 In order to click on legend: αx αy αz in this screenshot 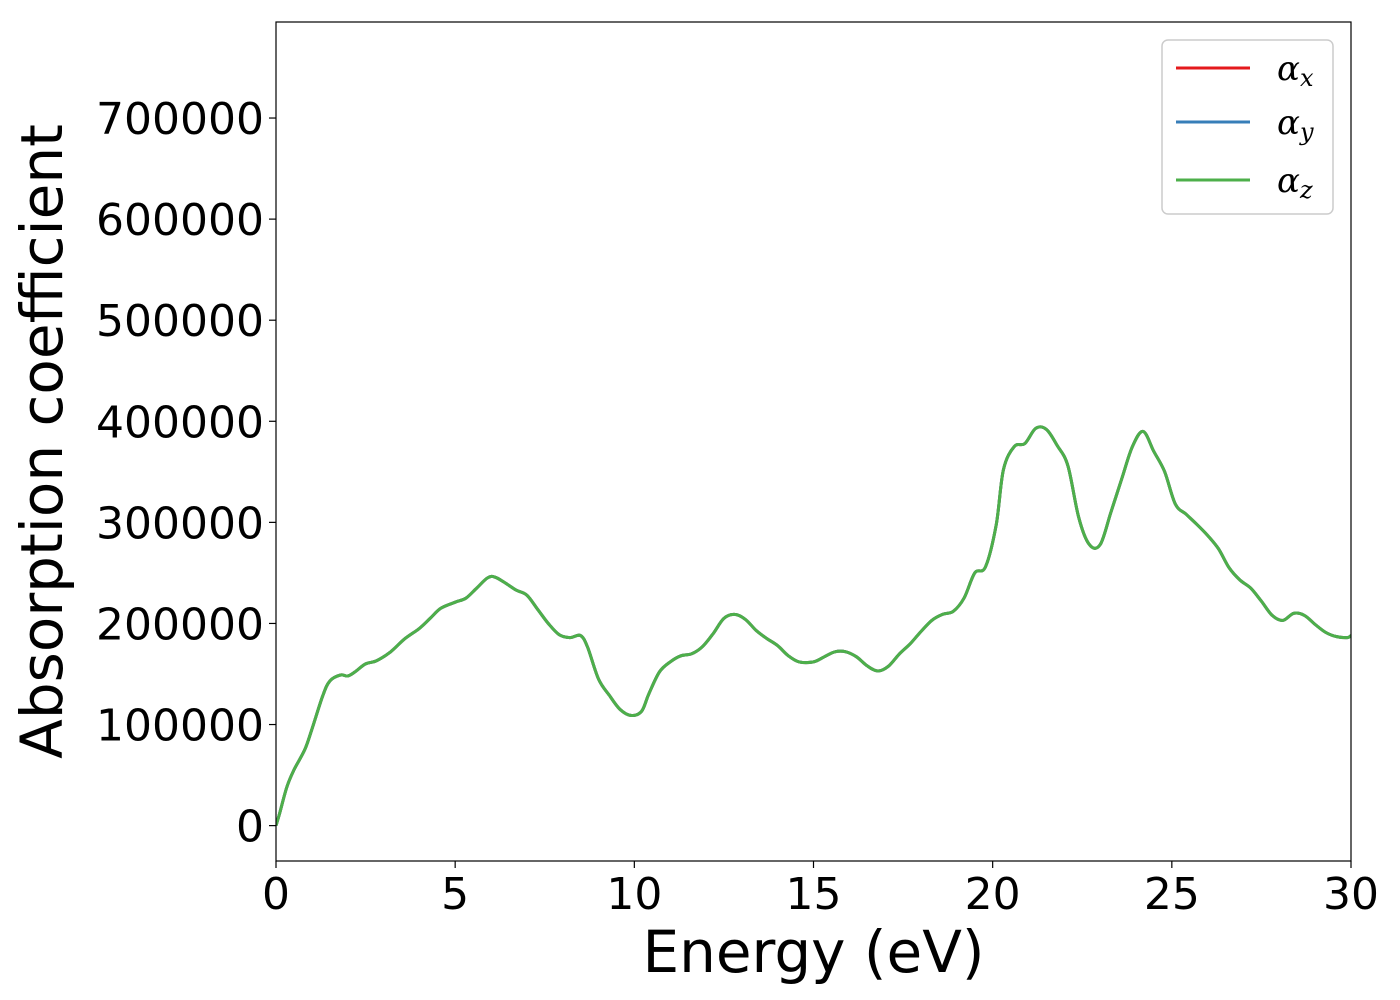, I will do `click(1247, 127)`.